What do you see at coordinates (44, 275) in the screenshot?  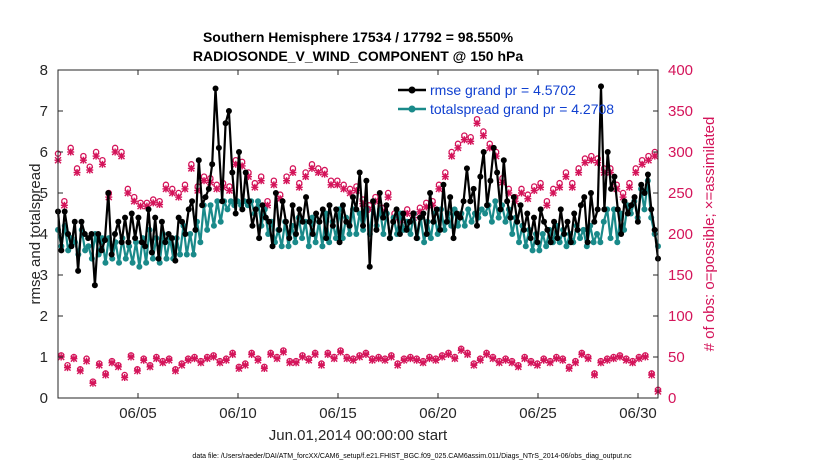 I see `y-left-tick-label: 3` at bounding box center [44, 275].